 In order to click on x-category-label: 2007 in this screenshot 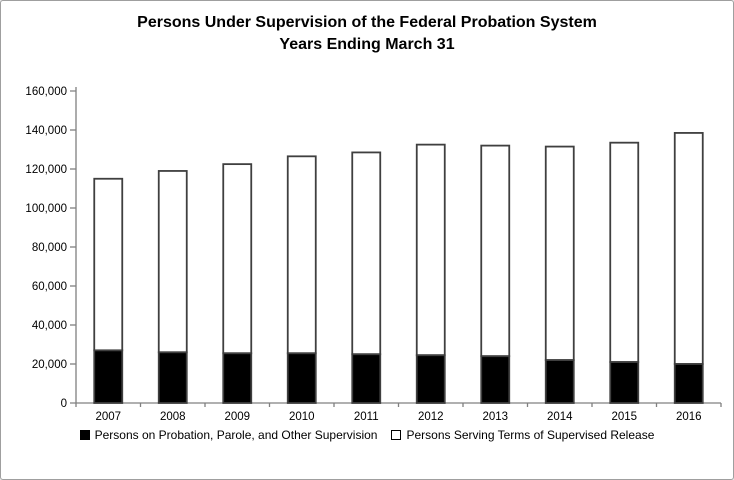, I will do `click(108, 417)`.